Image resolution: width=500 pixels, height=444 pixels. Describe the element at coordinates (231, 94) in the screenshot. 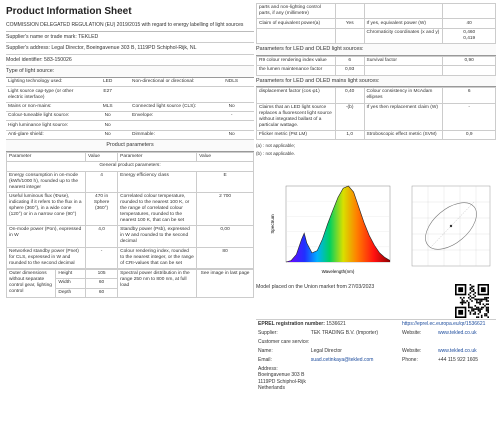

I see `param-value` at that location.